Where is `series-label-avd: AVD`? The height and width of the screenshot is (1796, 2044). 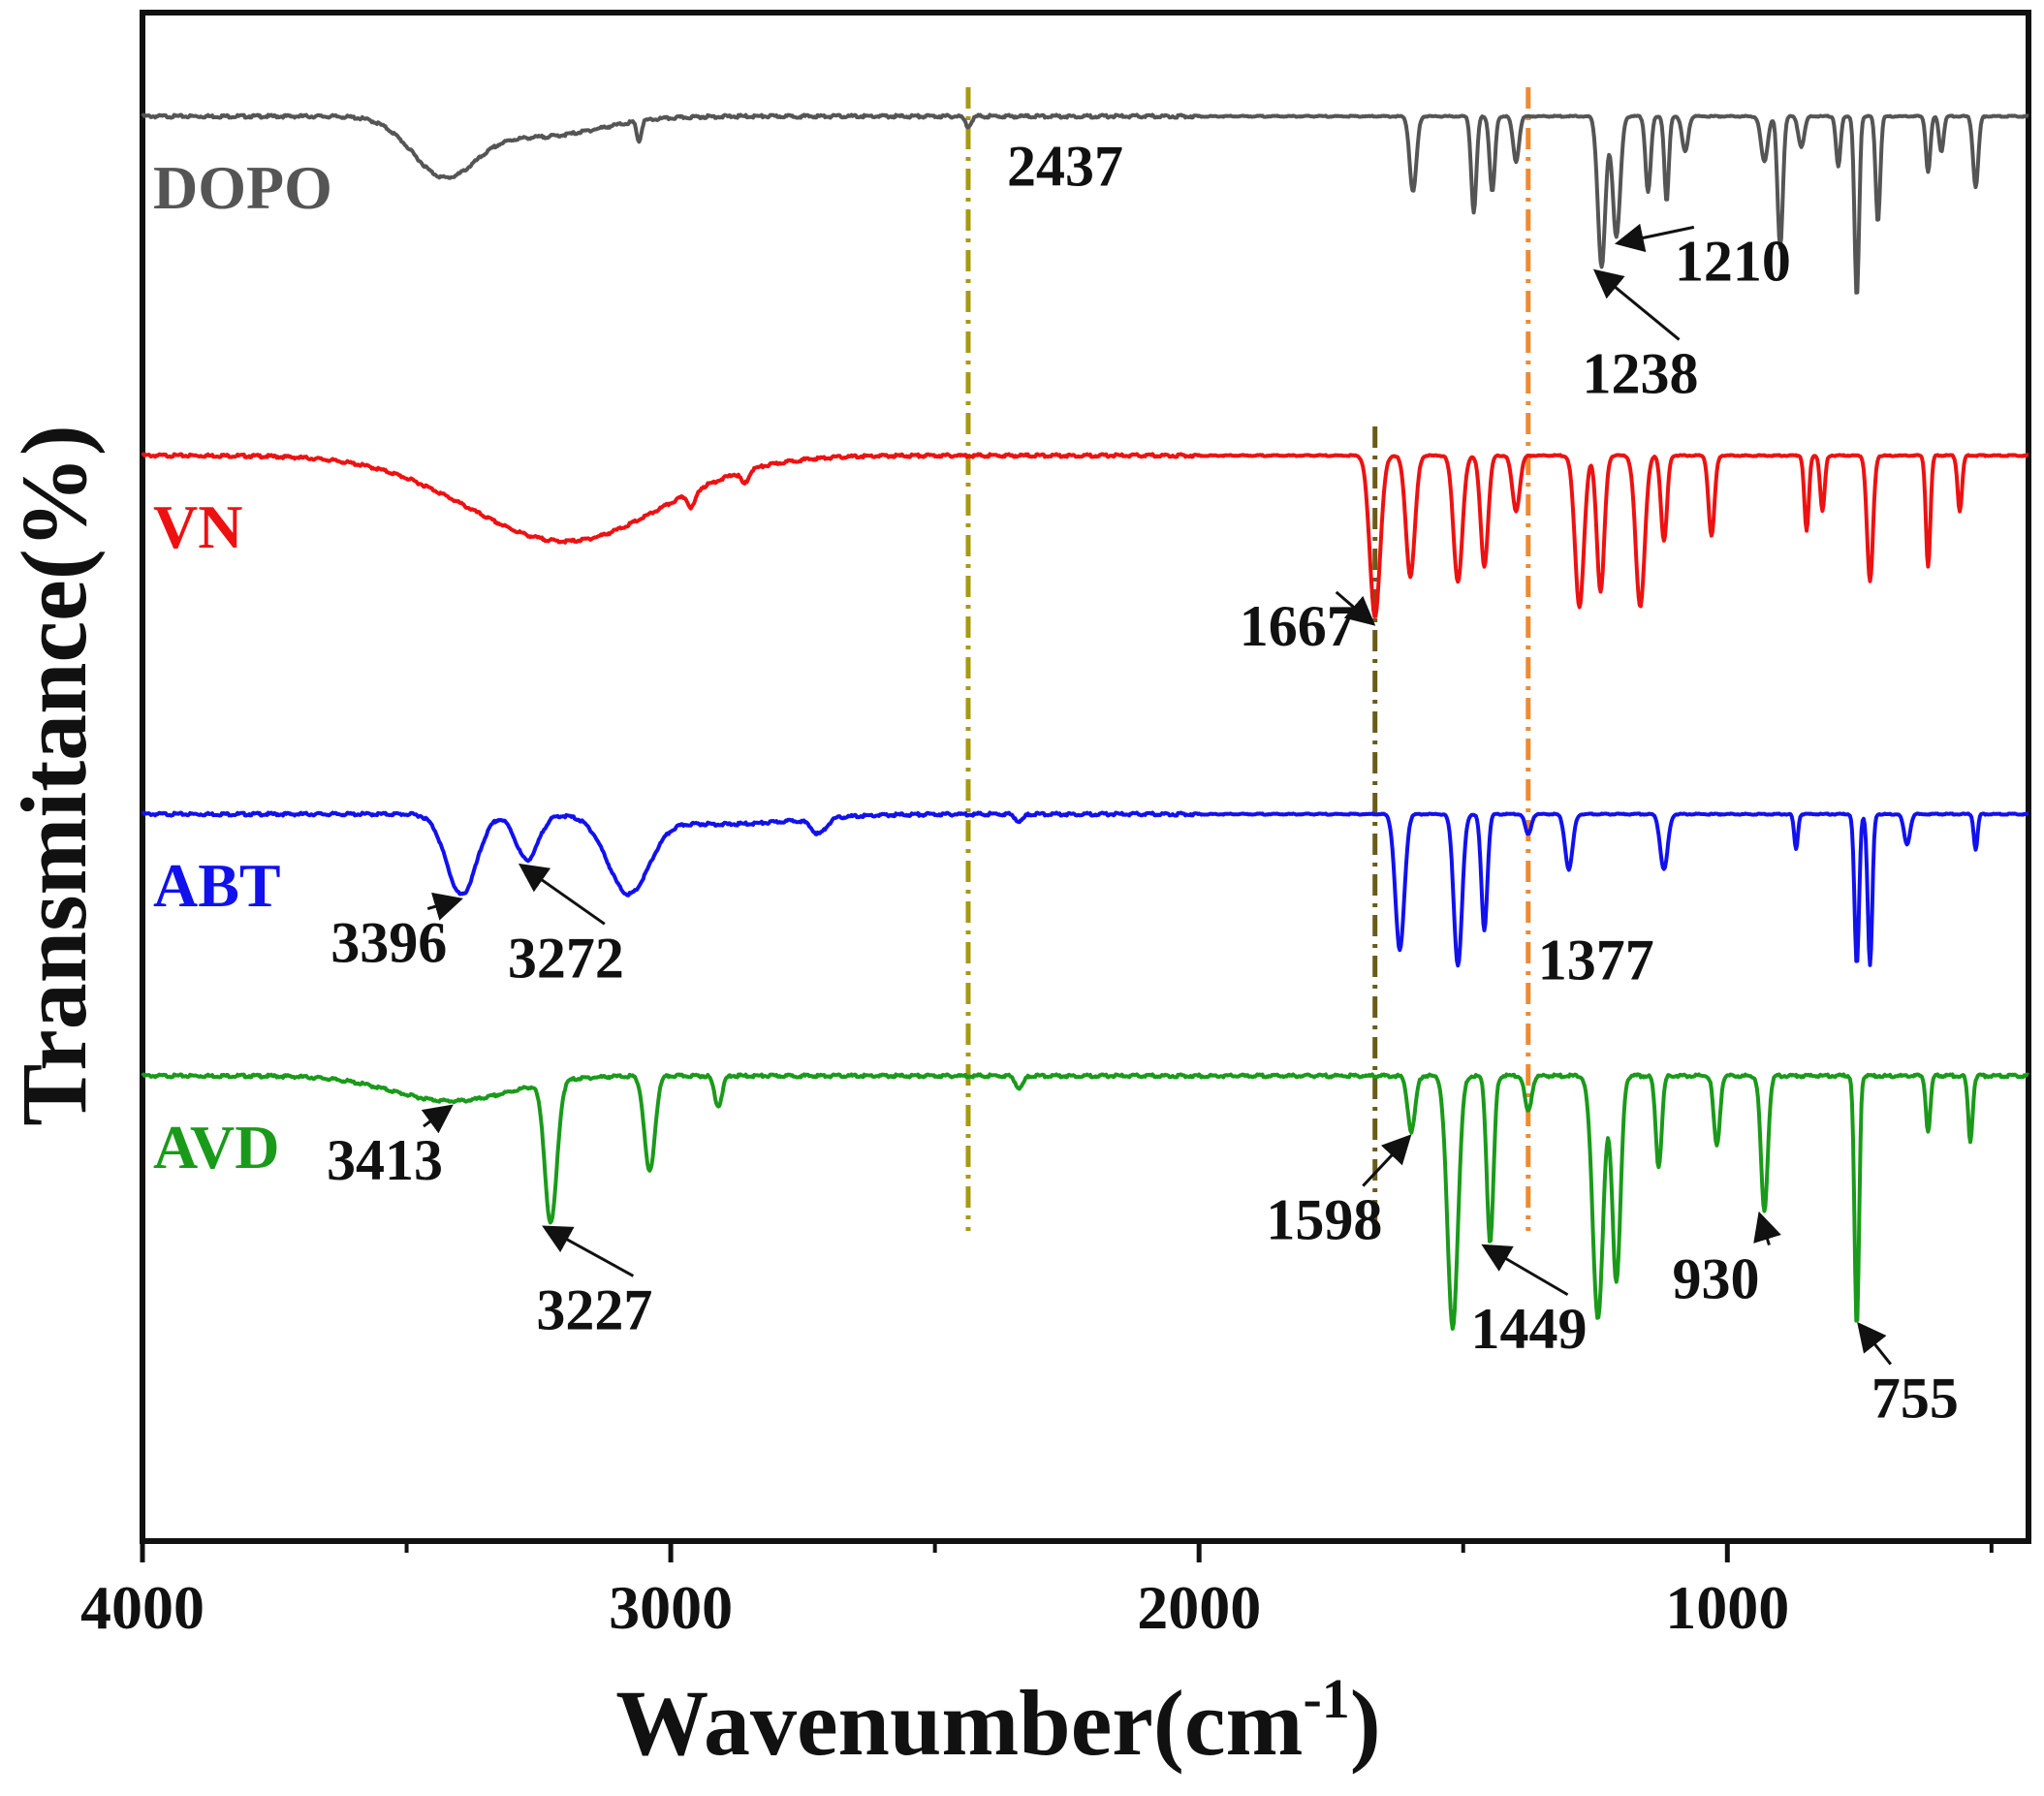
series-label-avd: AVD is located at coordinates (216, 1147).